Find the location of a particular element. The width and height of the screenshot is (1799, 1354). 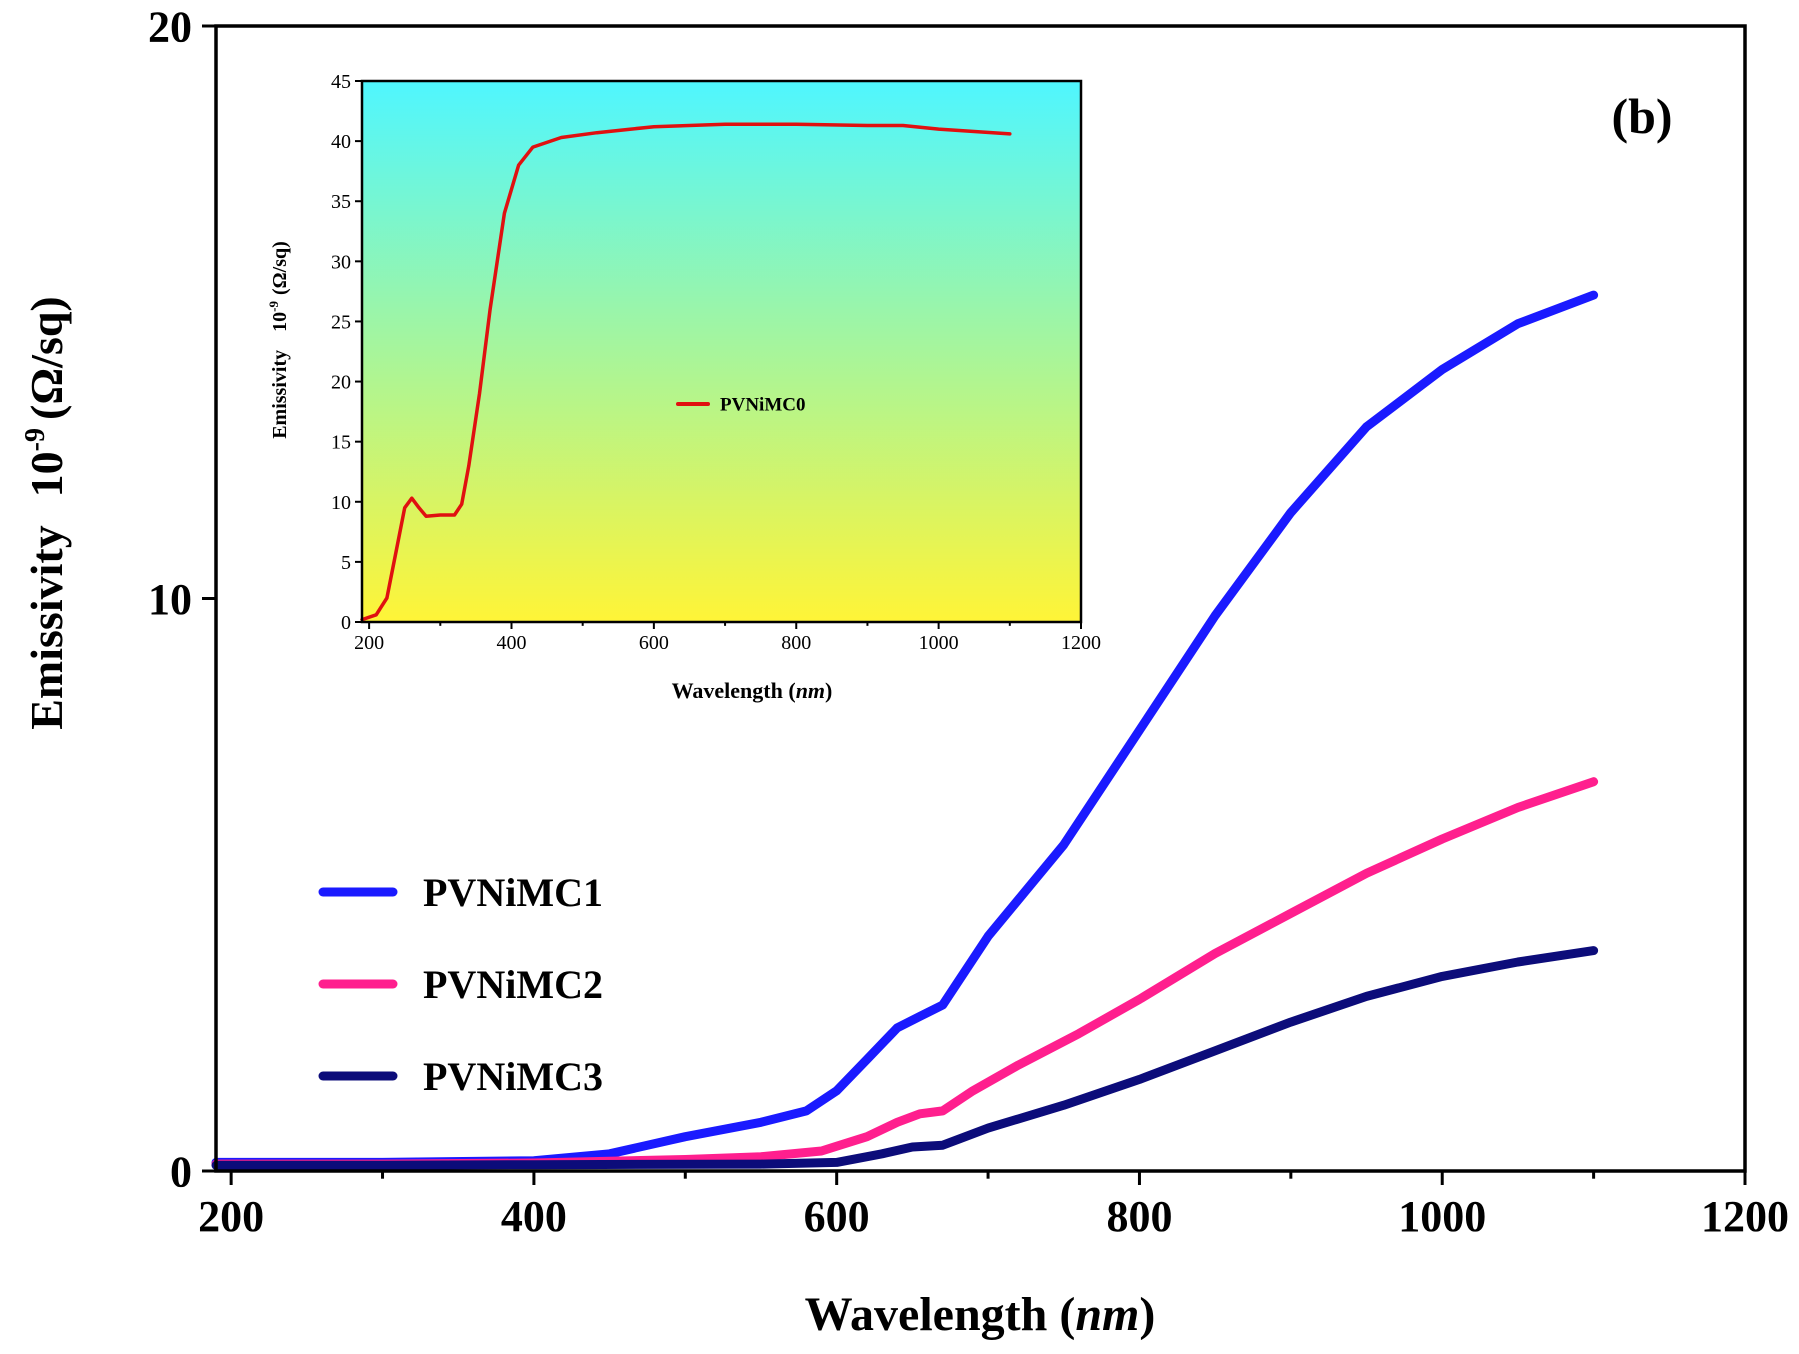

main-x-tick-label: 1000 is located at coordinates (1442, 1216).